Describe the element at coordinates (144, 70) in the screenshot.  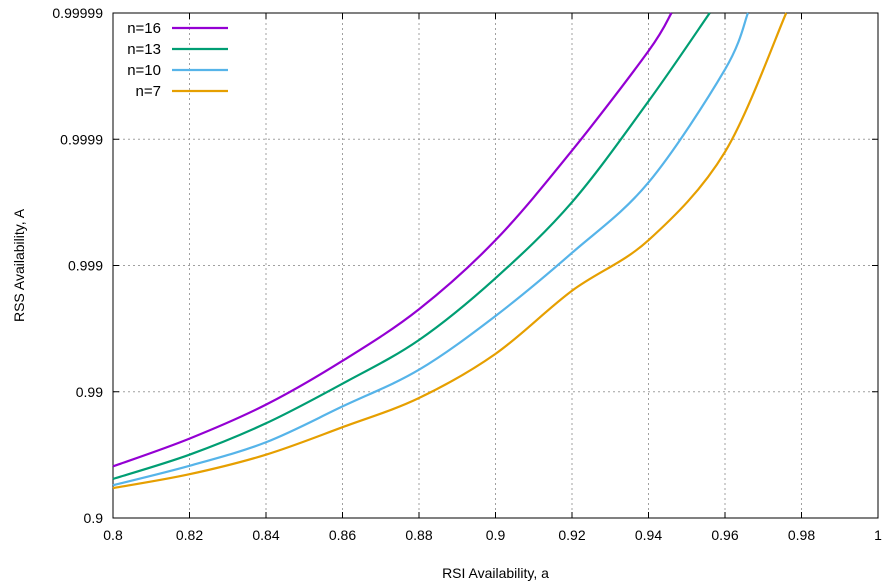
I see `legend-label: n=10` at that location.